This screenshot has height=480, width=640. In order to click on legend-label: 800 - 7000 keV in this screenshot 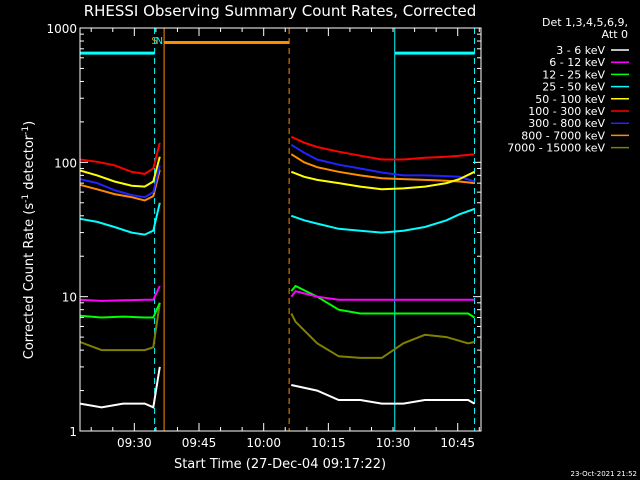, I will do `click(563, 135)`.